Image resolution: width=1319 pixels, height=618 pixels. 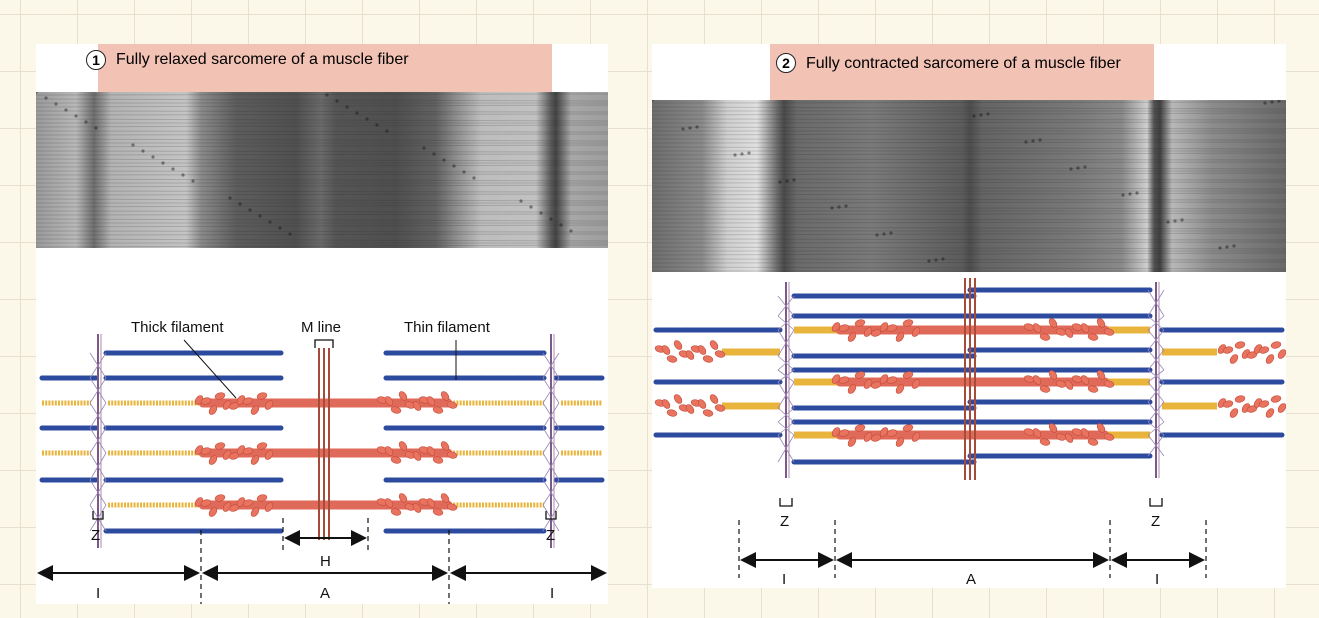 What do you see at coordinates (325, 68) in the screenshot?
I see `panel-title-bar` at bounding box center [325, 68].